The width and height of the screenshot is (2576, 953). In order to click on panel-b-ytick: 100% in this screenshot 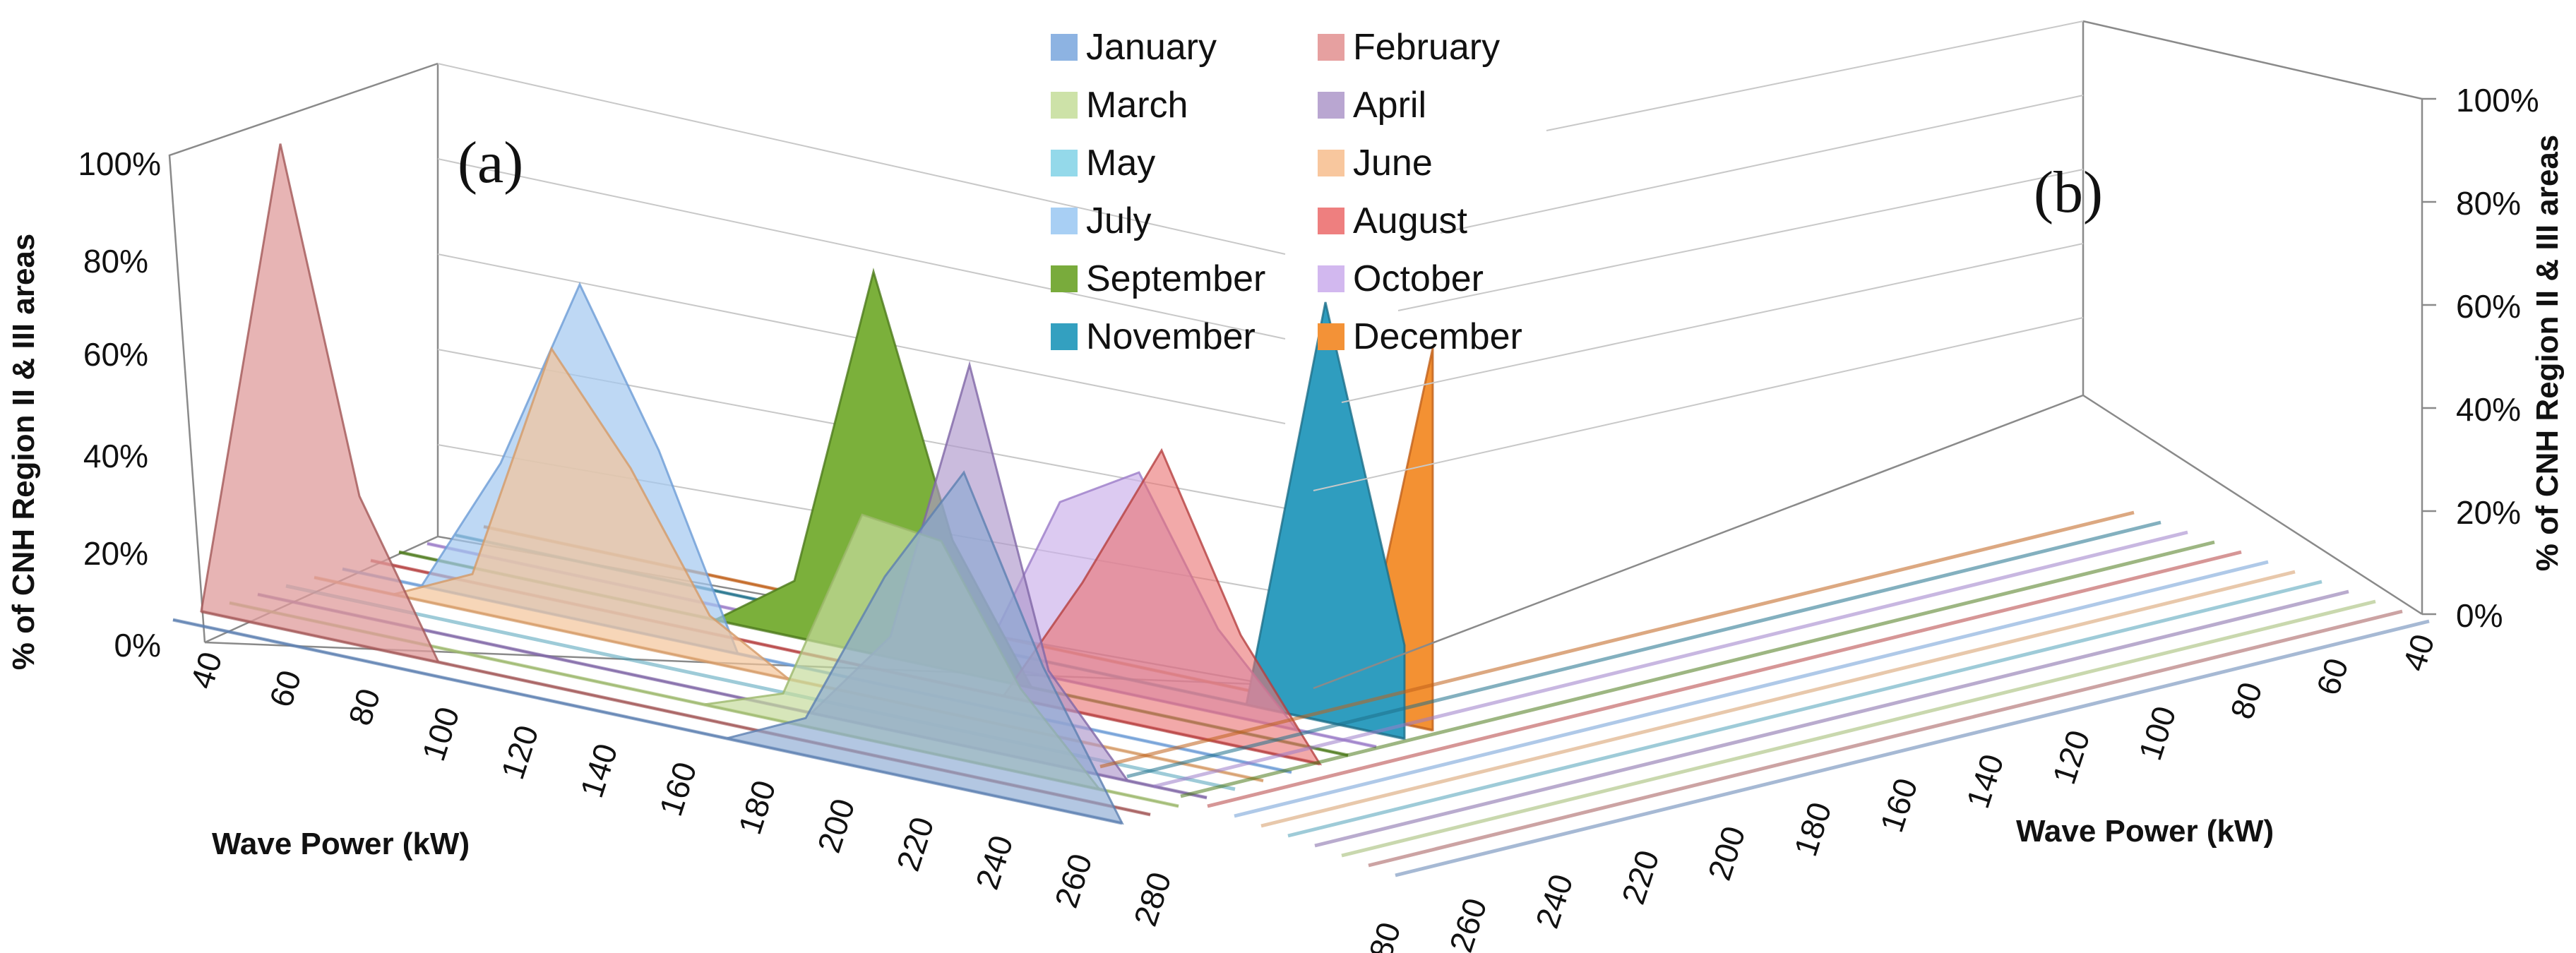, I will do `click(2497, 100)`.